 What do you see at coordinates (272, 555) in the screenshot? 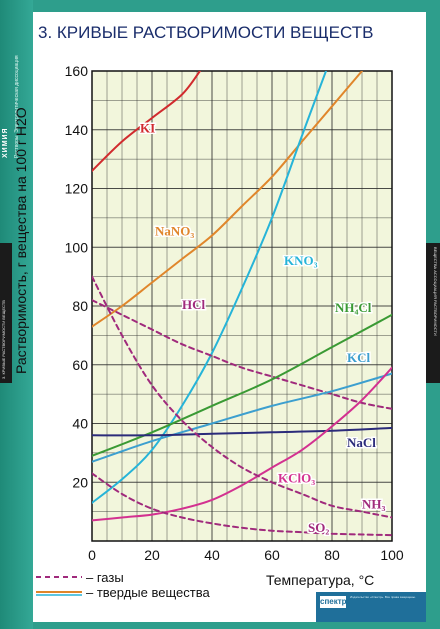
I see `x-tick-label: 60` at bounding box center [272, 555].